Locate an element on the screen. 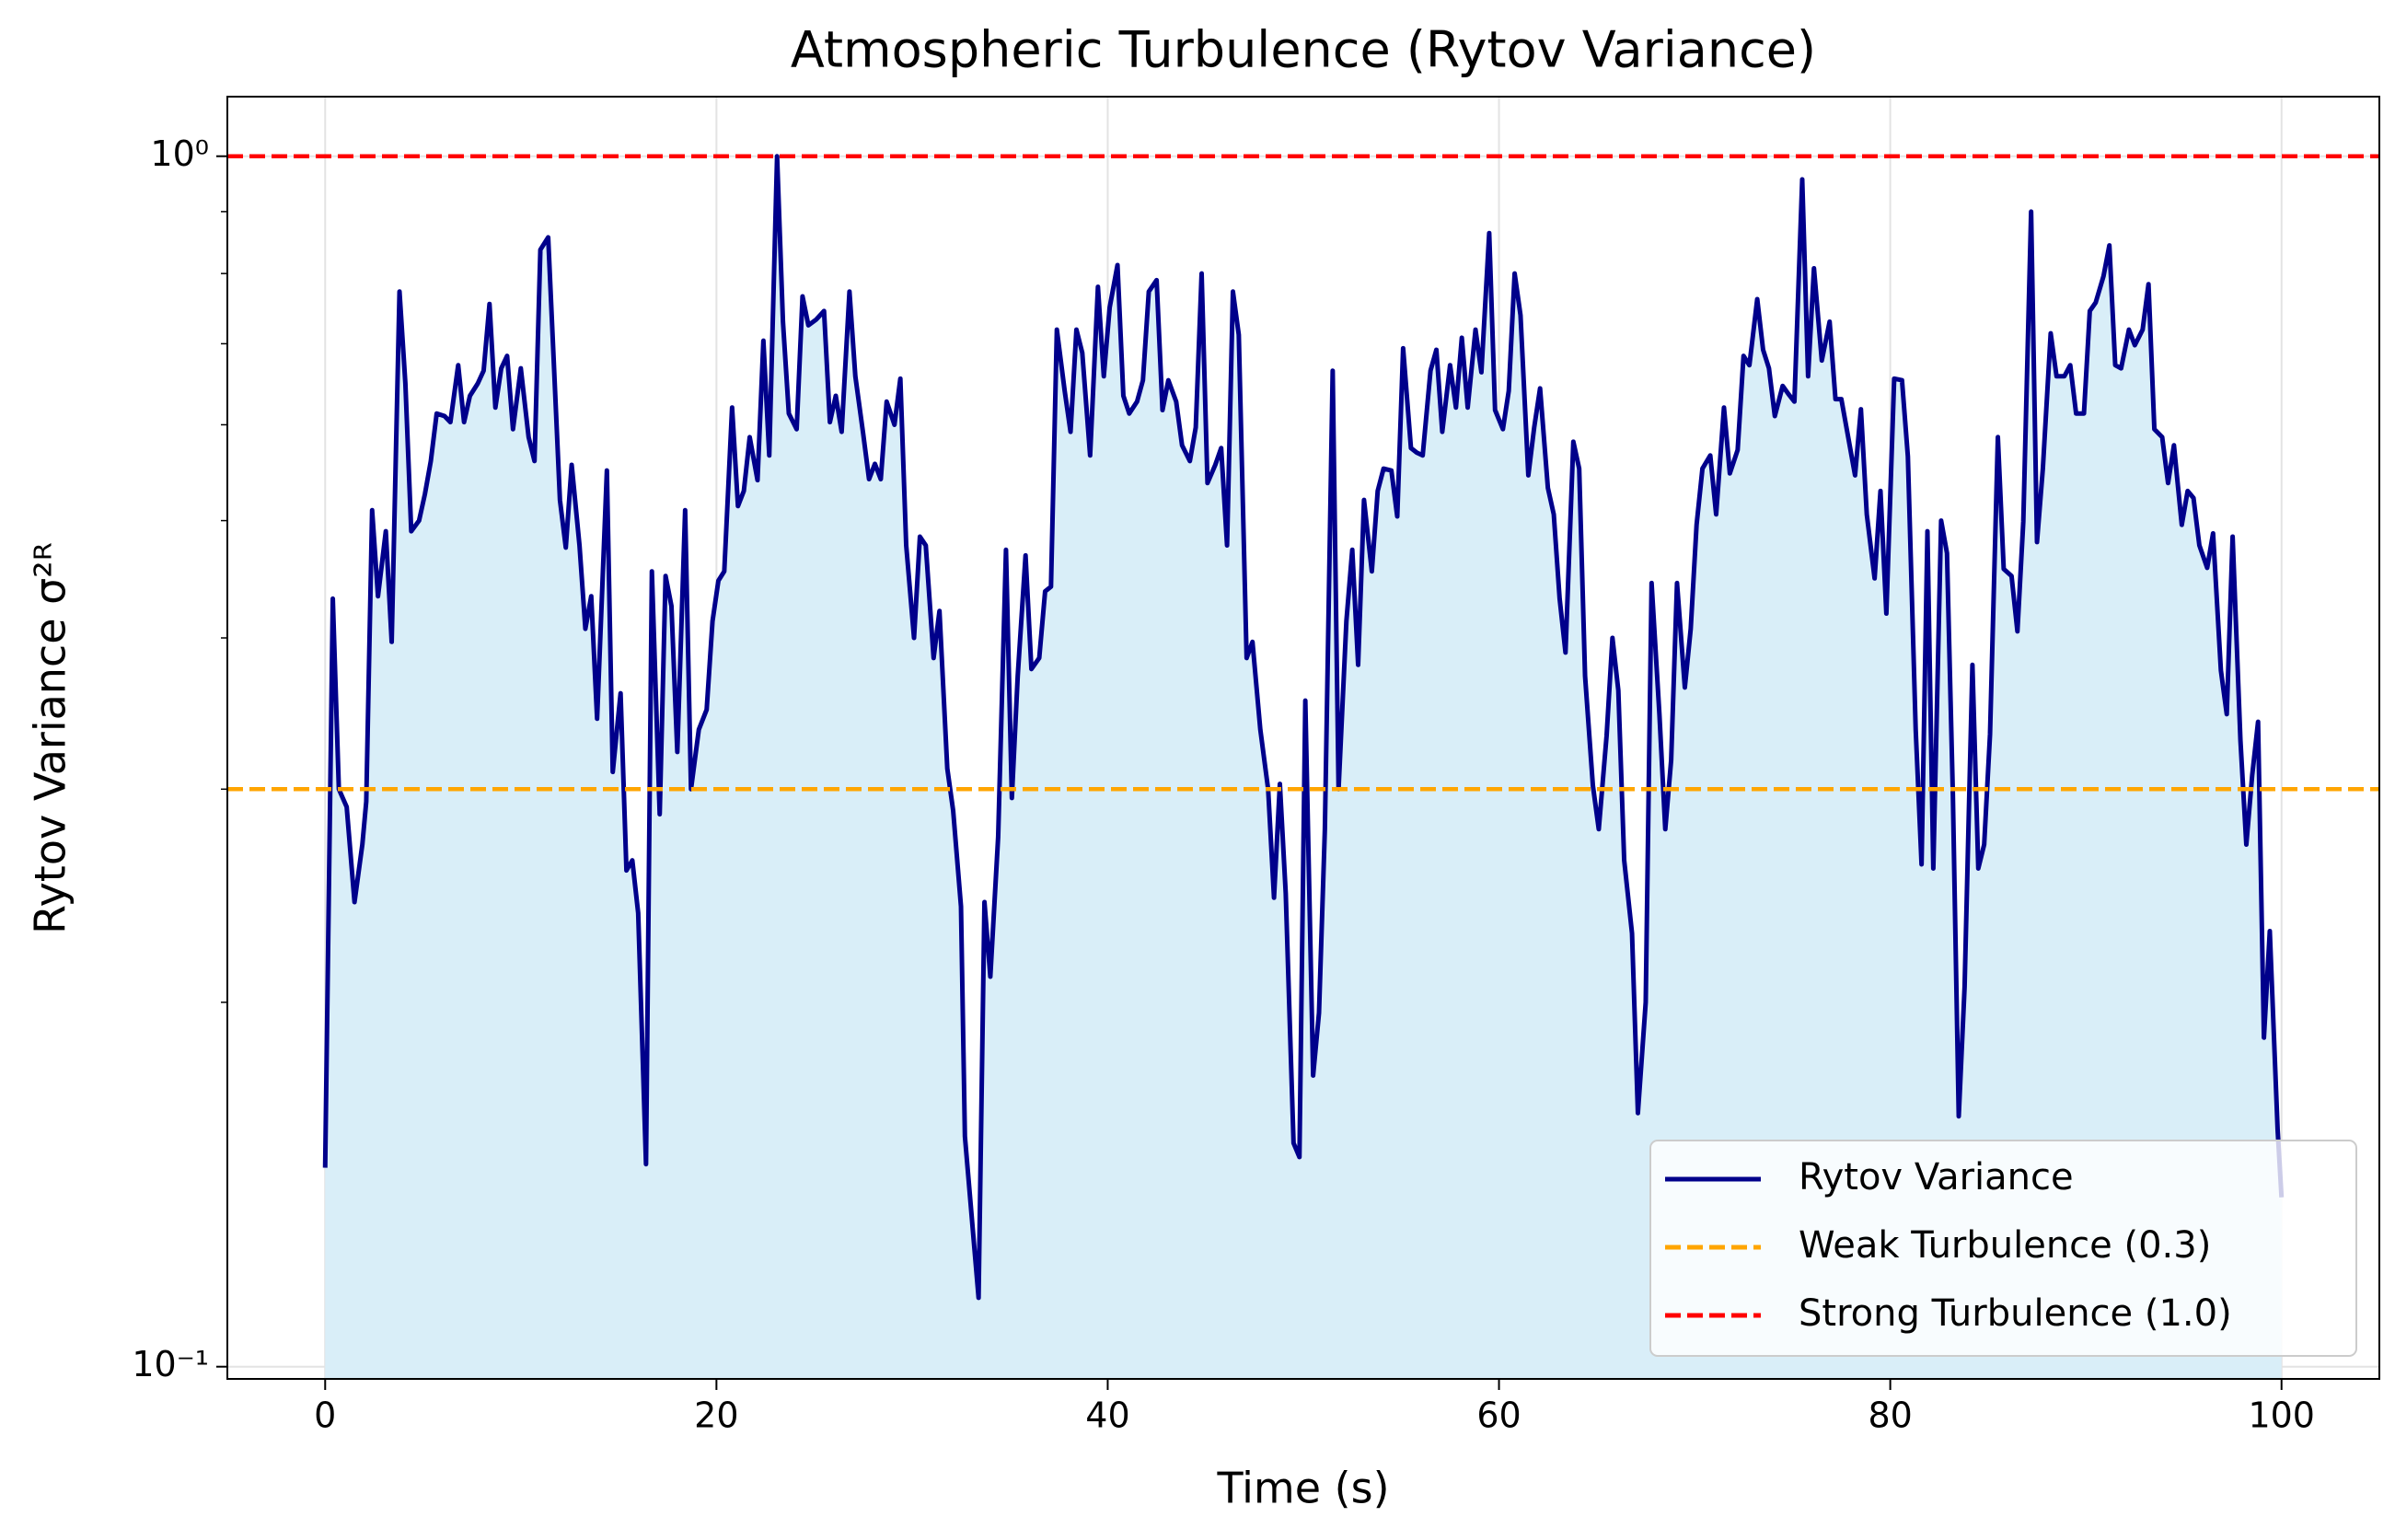 The height and width of the screenshot is (1540, 2395). x-tick-label: 20 is located at coordinates (716, 1415).